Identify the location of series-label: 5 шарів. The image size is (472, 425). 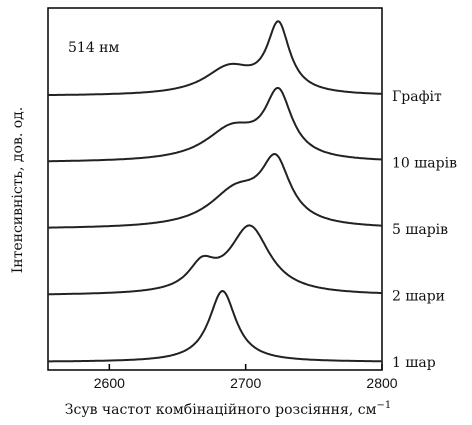
(420, 230).